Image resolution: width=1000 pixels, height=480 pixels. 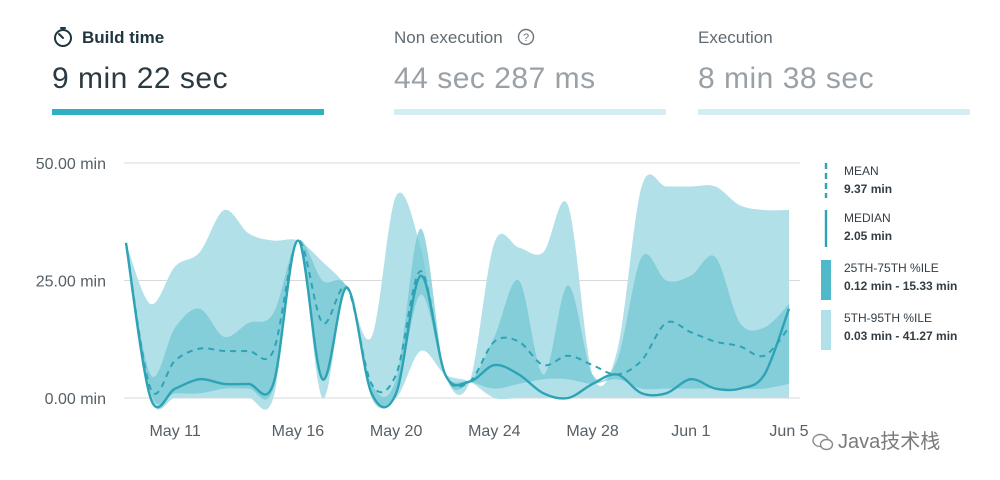 What do you see at coordinates (165, 59) in the screenshot?
I see `tab-build-time: Build time 9 min 22 sec` at bounding box center [165, 59].